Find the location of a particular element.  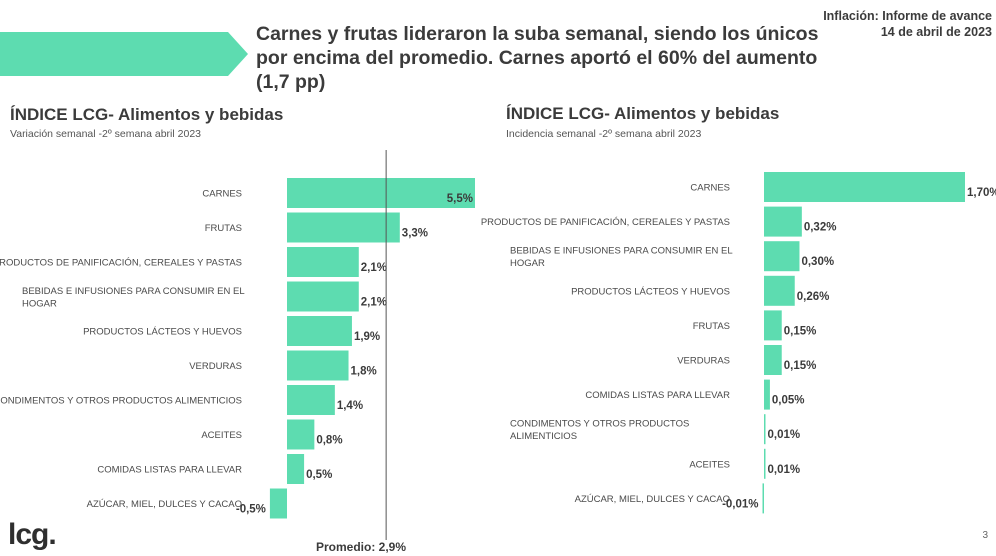

report-date: 14 de abril de 2023 is located at coordinates (936, 32).